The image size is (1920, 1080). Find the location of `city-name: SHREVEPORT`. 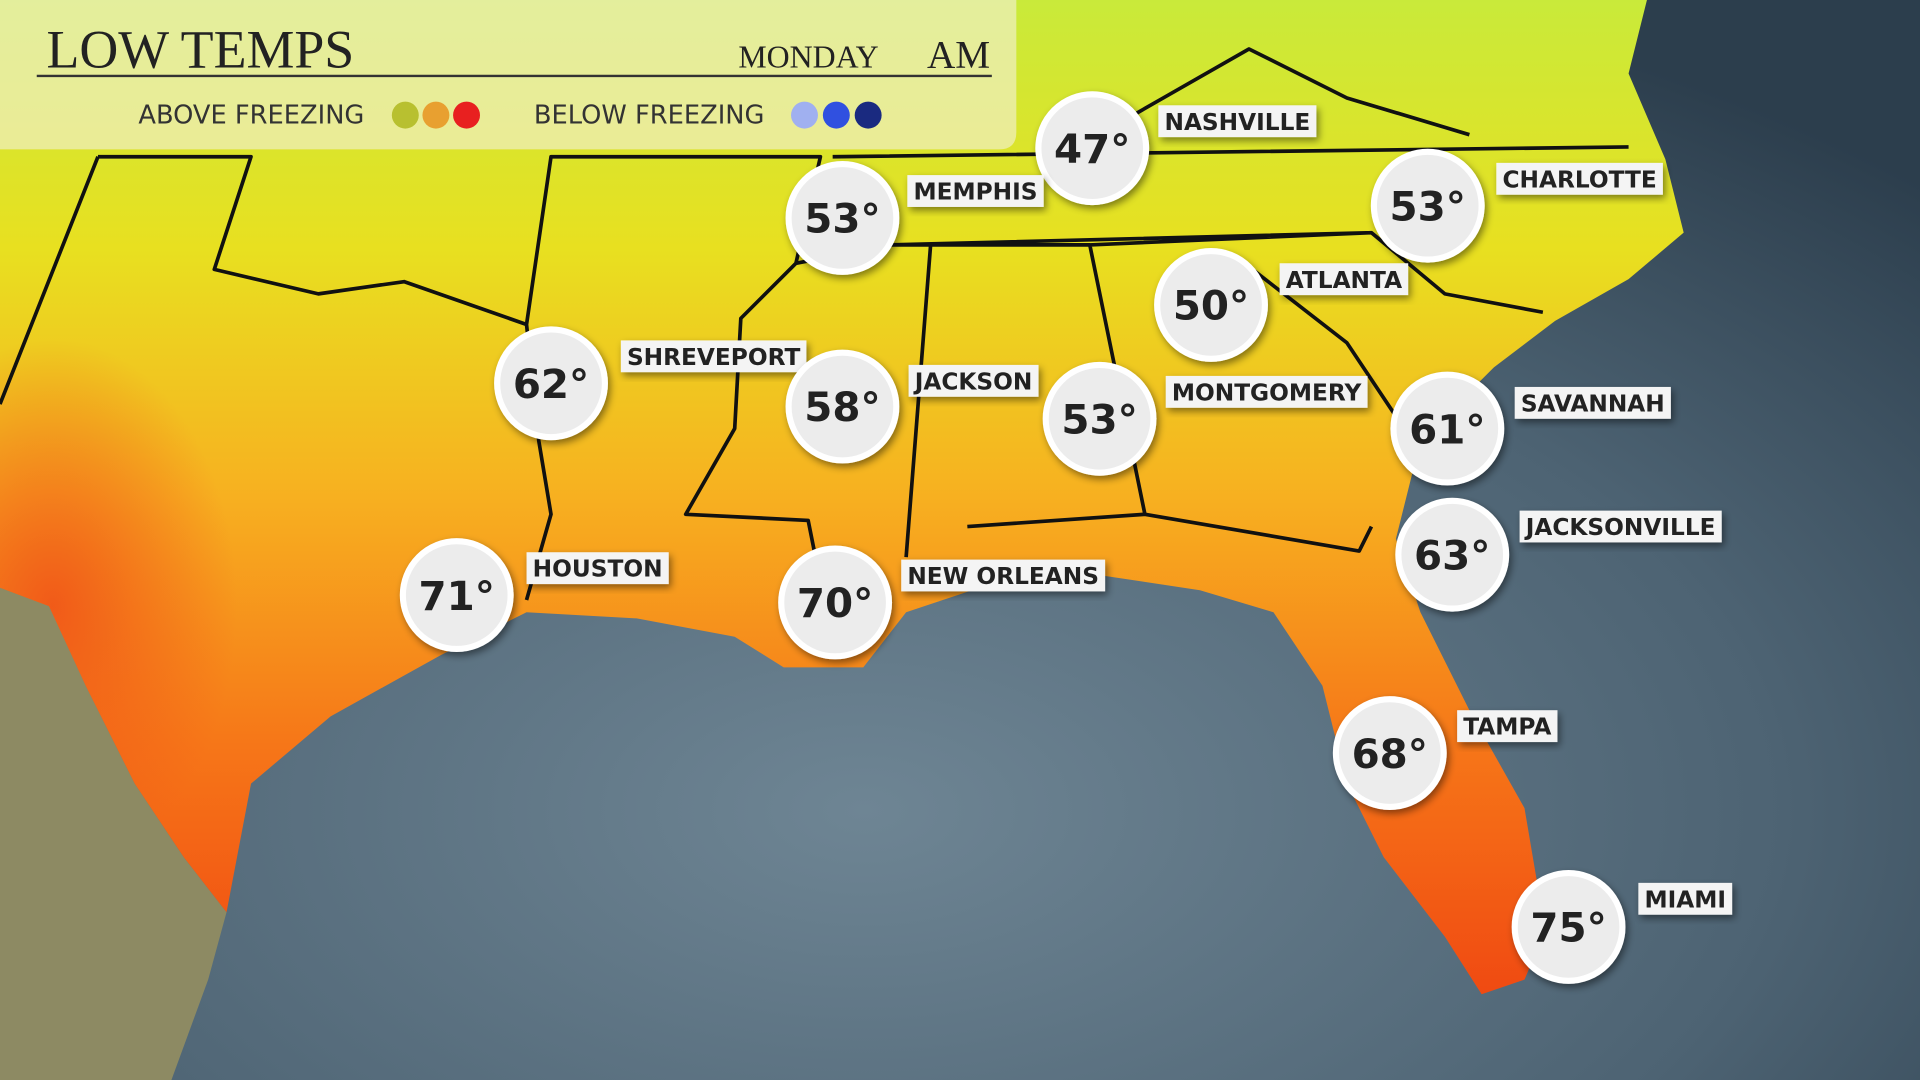

city-name: SHREVEPORT is located at coordinates (714, 357).